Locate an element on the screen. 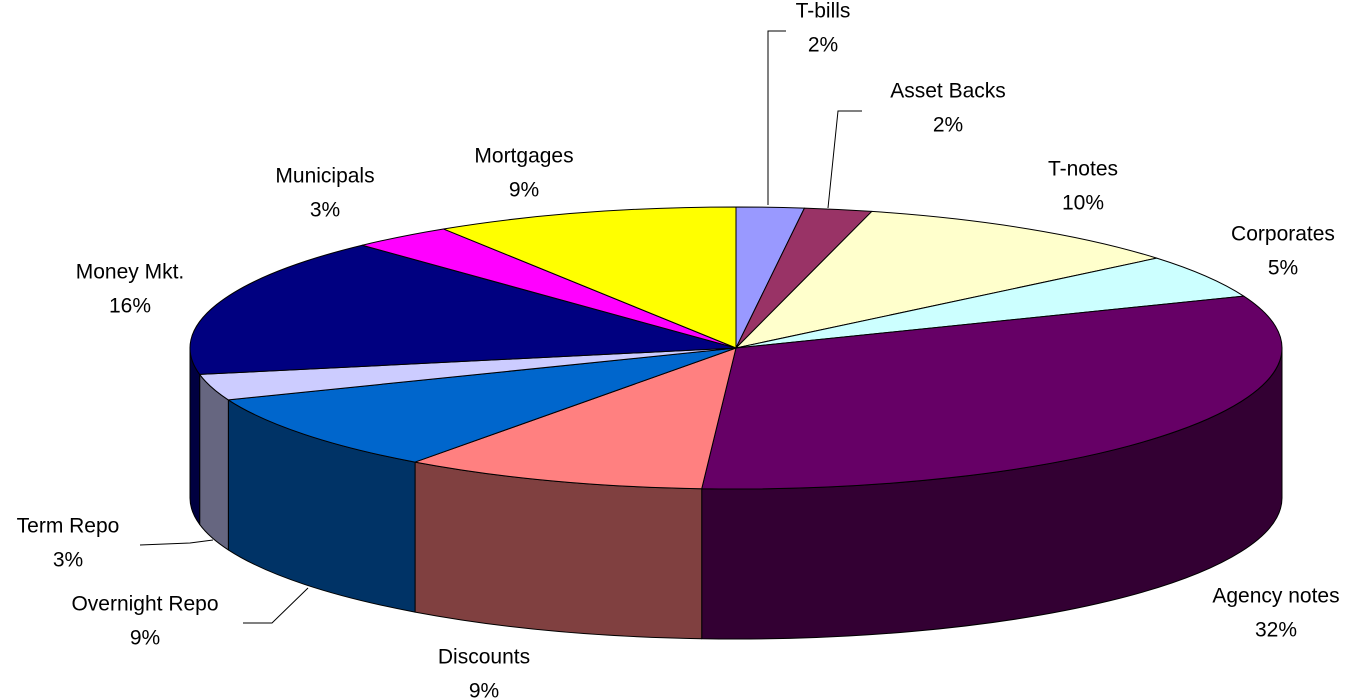 The image size is (1355, 699). slice-label: T-bills is located at coordinates (823, 11).